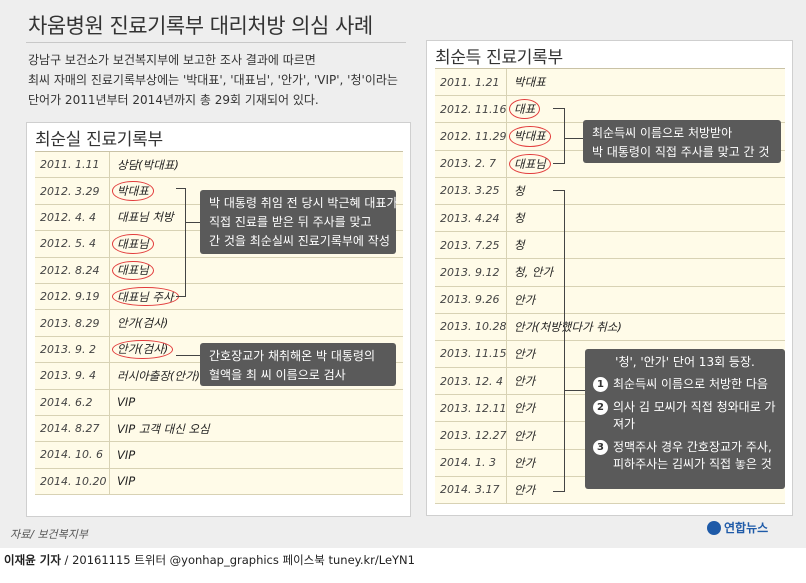 The width and height of the screenshot is (806, 583). What do you see at coordinates (473, 82) in the screenshot?
I see `record-date: 2011. 1.21` at bounding box center [473, 82].